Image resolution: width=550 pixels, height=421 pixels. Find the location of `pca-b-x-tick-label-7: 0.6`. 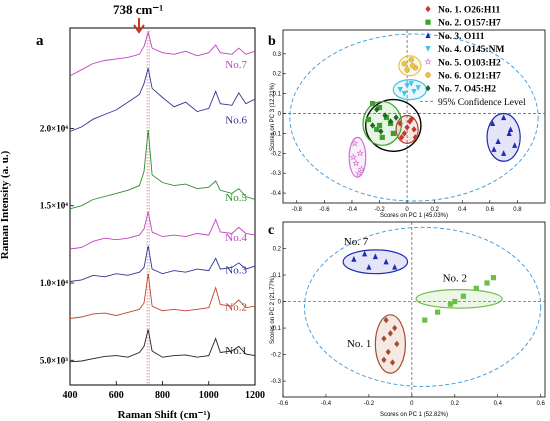

pca-b-x-tick-label-7: 0.6 is located at coordinates (490, 210).